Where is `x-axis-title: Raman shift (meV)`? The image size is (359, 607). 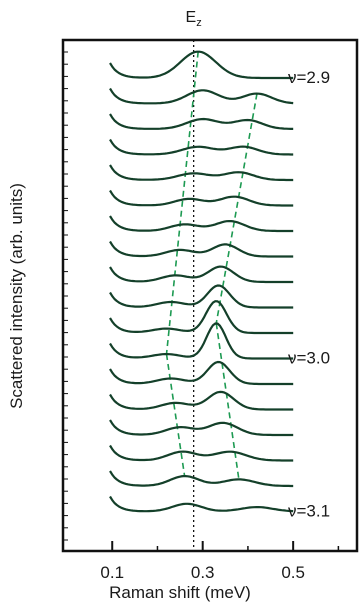
x-axis-title: Raman shift (meV) is located at coordinates (180, 592).